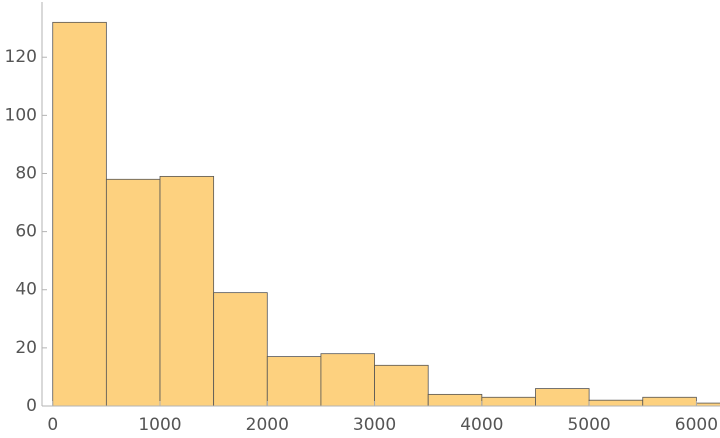 The image size is (720, 438). What do you see at coordinates (696, 425) in the screenshot?
I see `x-tick-label: 6000` at bounding box center [696, 425].